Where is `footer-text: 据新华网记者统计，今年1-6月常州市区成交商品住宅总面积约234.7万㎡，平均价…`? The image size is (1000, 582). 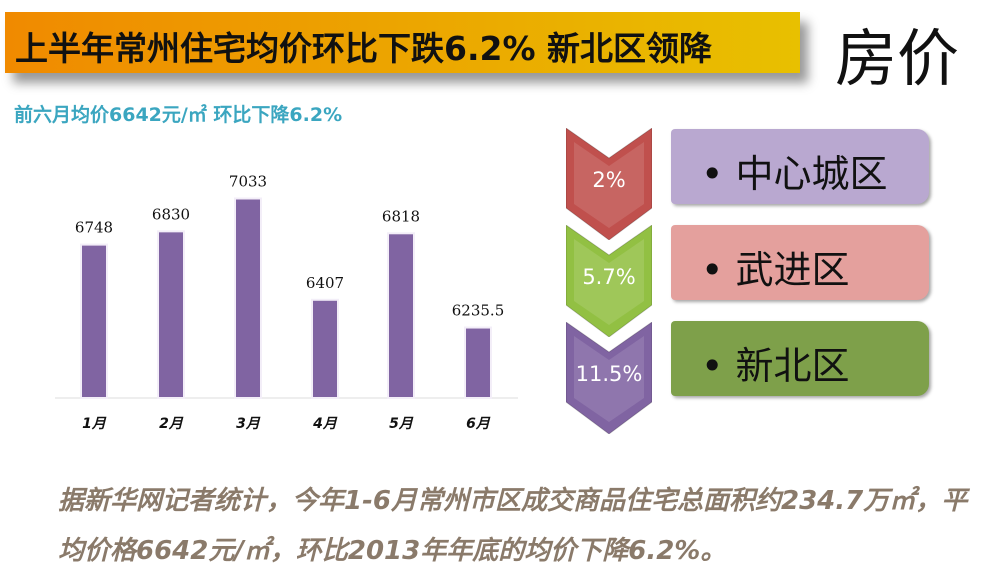
footer-text: 据新华网记者统计，今年1-6月常州市区成交商品住宅总面积约234.7万㎡，平均价… is located at coordinates (513, 526).